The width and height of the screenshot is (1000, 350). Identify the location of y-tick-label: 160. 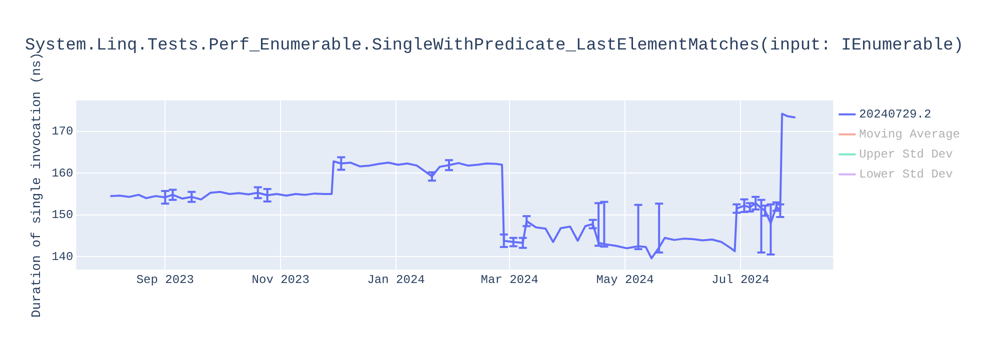
(63, 173).